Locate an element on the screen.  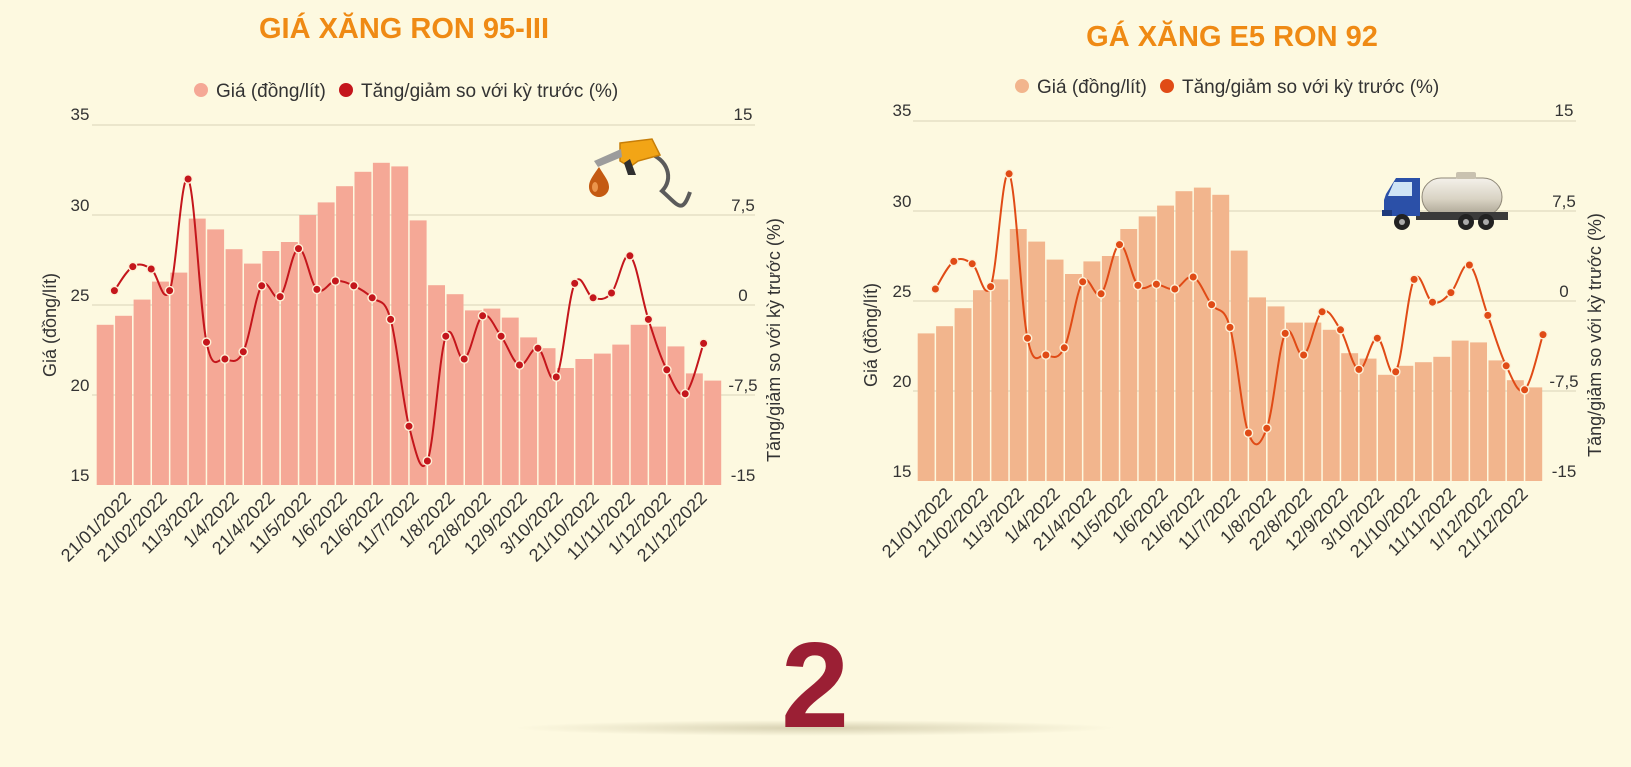
y-axis-label: Giá (đồng/lít) is located at coordinates (871, 335).